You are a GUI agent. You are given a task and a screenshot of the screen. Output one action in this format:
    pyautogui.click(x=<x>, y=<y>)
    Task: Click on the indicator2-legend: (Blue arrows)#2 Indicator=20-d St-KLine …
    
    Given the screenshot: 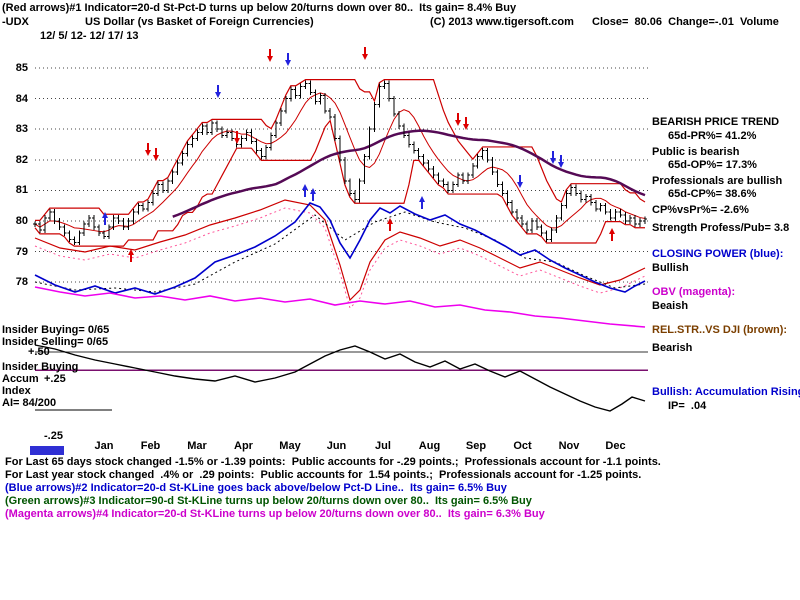 What is the action you would take?
    pyautogui.click(x=256, y=488)
    